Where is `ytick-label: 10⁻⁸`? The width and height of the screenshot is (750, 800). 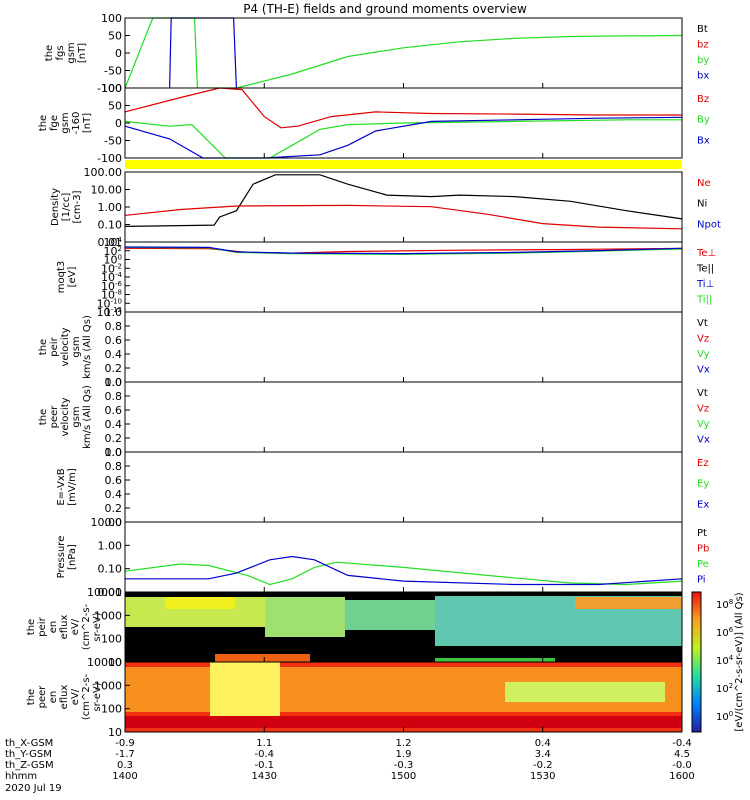 ytick-label: 10⁻⁸ is located at coordinates (111, 295).